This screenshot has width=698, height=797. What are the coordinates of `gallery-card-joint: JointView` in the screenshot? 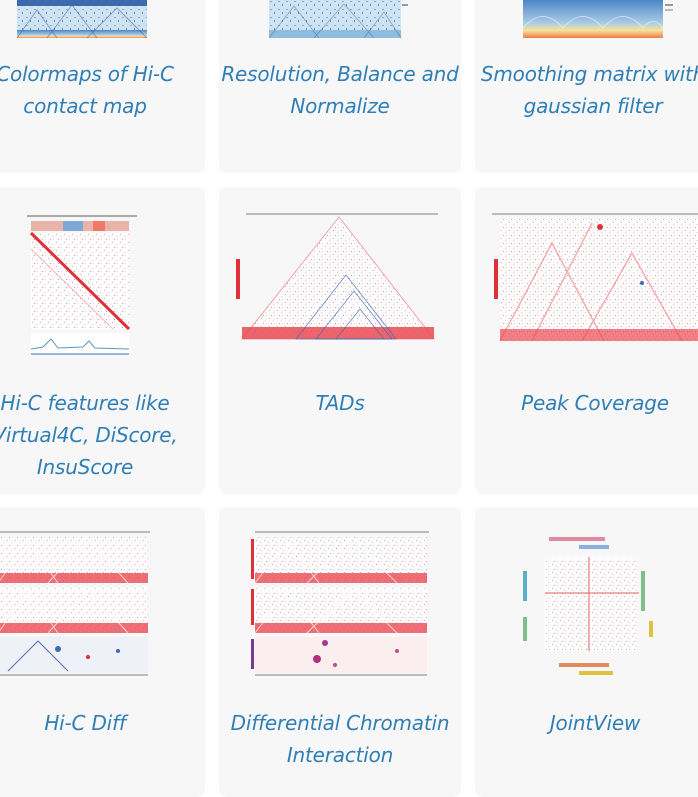 It's located at (586, 652).